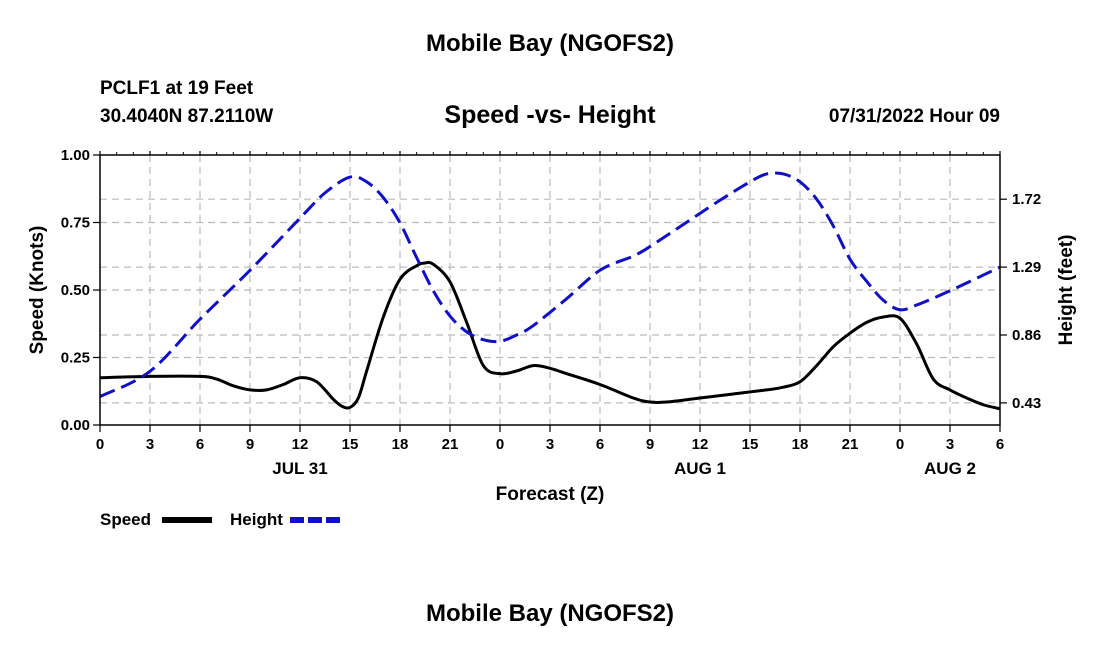  What do you see at coordinates (75, 223) in the screenshot?
I see `y-tick-label: 0.75` at bounding box center [75, 223].